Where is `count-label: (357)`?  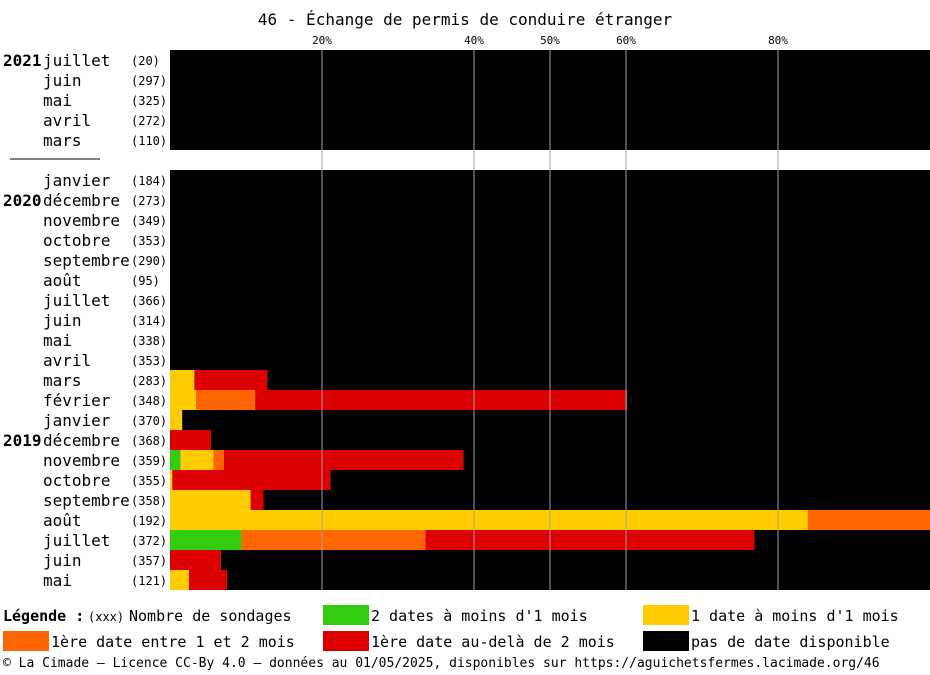
count-label: (357) is located at coordinates (149, 561).